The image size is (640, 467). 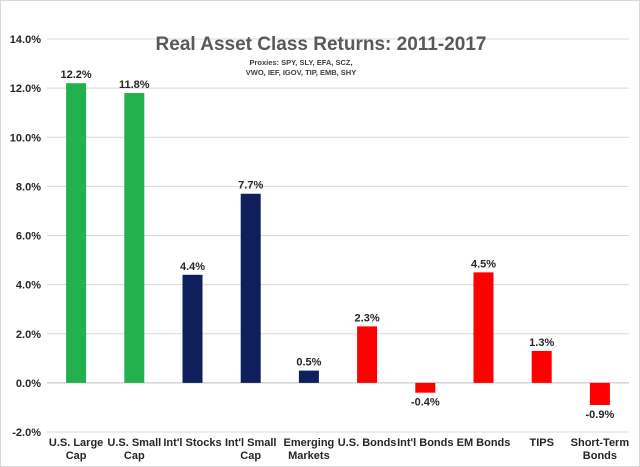 I want to click on y-tick-label: 0.0%, so click(x=28, y=384).